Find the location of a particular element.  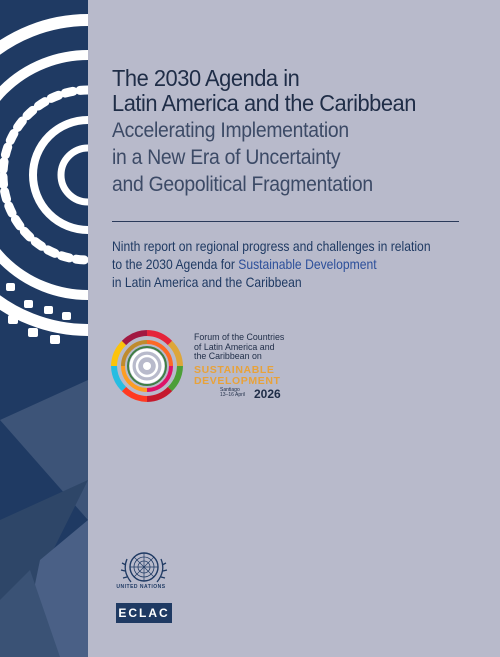

subtitle-line-1: Accelerating Implementation is located at coordinates (230, 130).